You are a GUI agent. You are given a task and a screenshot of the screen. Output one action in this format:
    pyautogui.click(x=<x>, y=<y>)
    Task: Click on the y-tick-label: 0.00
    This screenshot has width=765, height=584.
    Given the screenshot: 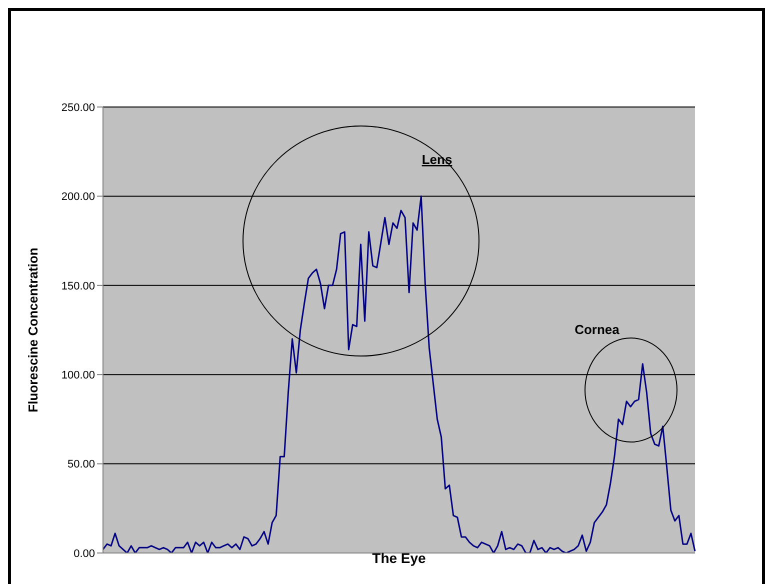 What is the action you would take?
    pyautogui.click(x=84, y=554)
    